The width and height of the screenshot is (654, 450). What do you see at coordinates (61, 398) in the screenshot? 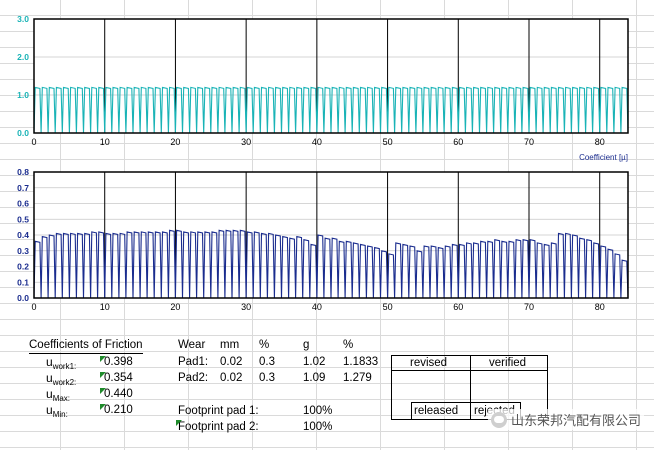
I see `coefficient-subscript: Max:` at bounding box center [61, 398].